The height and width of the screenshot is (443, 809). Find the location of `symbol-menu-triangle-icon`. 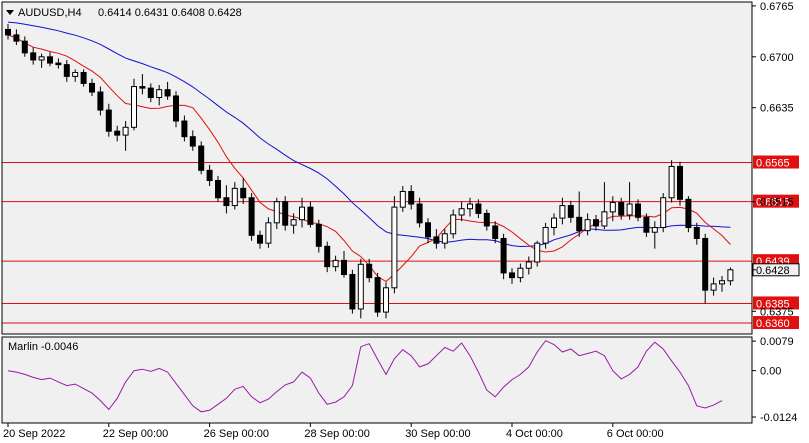

symbol-menu-triangle-icon is located at coordinates (10, 12).